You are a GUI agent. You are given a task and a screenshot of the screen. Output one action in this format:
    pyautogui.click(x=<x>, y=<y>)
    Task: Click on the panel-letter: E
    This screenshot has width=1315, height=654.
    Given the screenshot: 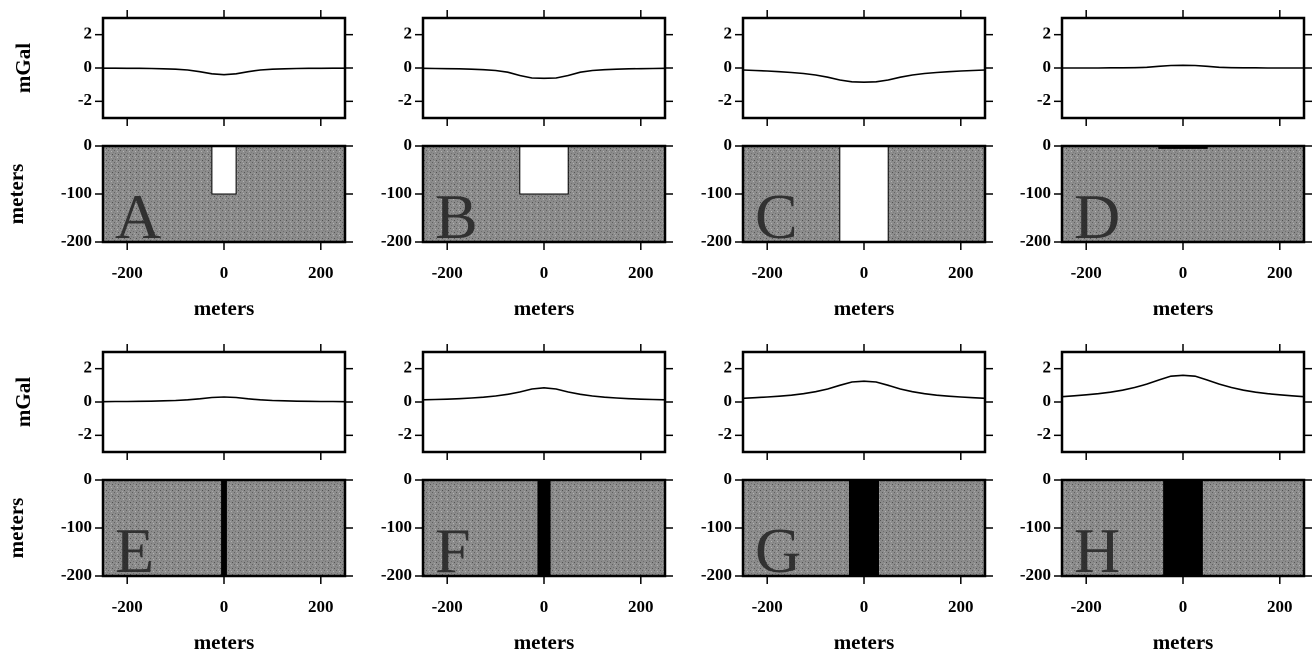 What is the action you would take?
    pyautogui.click(x=134, y=550)
    